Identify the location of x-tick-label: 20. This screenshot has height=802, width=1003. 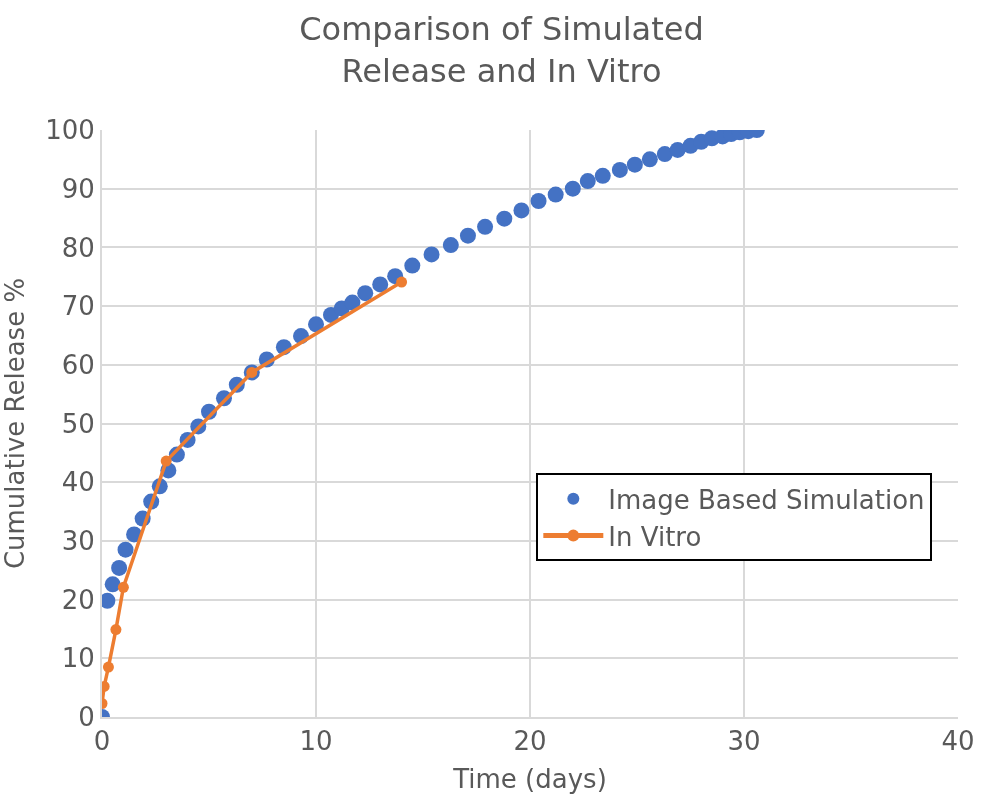
(530, 741).